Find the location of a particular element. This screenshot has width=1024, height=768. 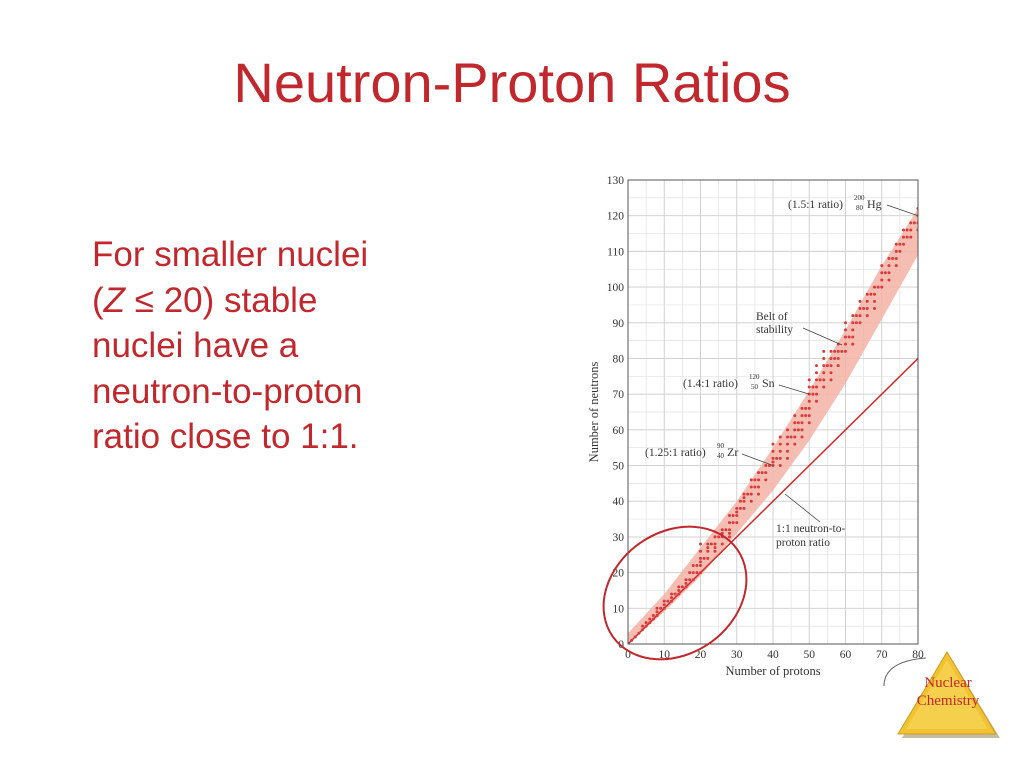

y-tick-label: 20 is located at coordinates (619, 574).